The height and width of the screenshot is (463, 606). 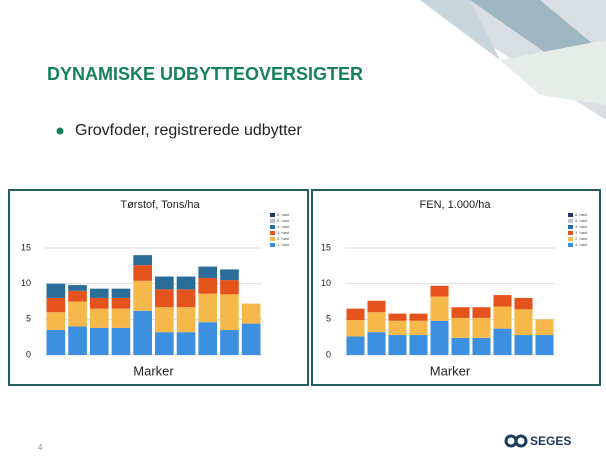 I want to click on chart-title: FEN, 1.000/ha, so click(x=456, y=205).